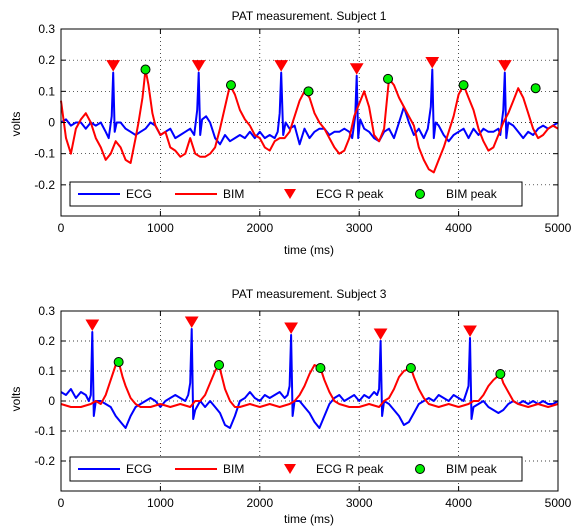  I want to click on chart-title: PAT measurement. Subject 1, so click(309, 16).